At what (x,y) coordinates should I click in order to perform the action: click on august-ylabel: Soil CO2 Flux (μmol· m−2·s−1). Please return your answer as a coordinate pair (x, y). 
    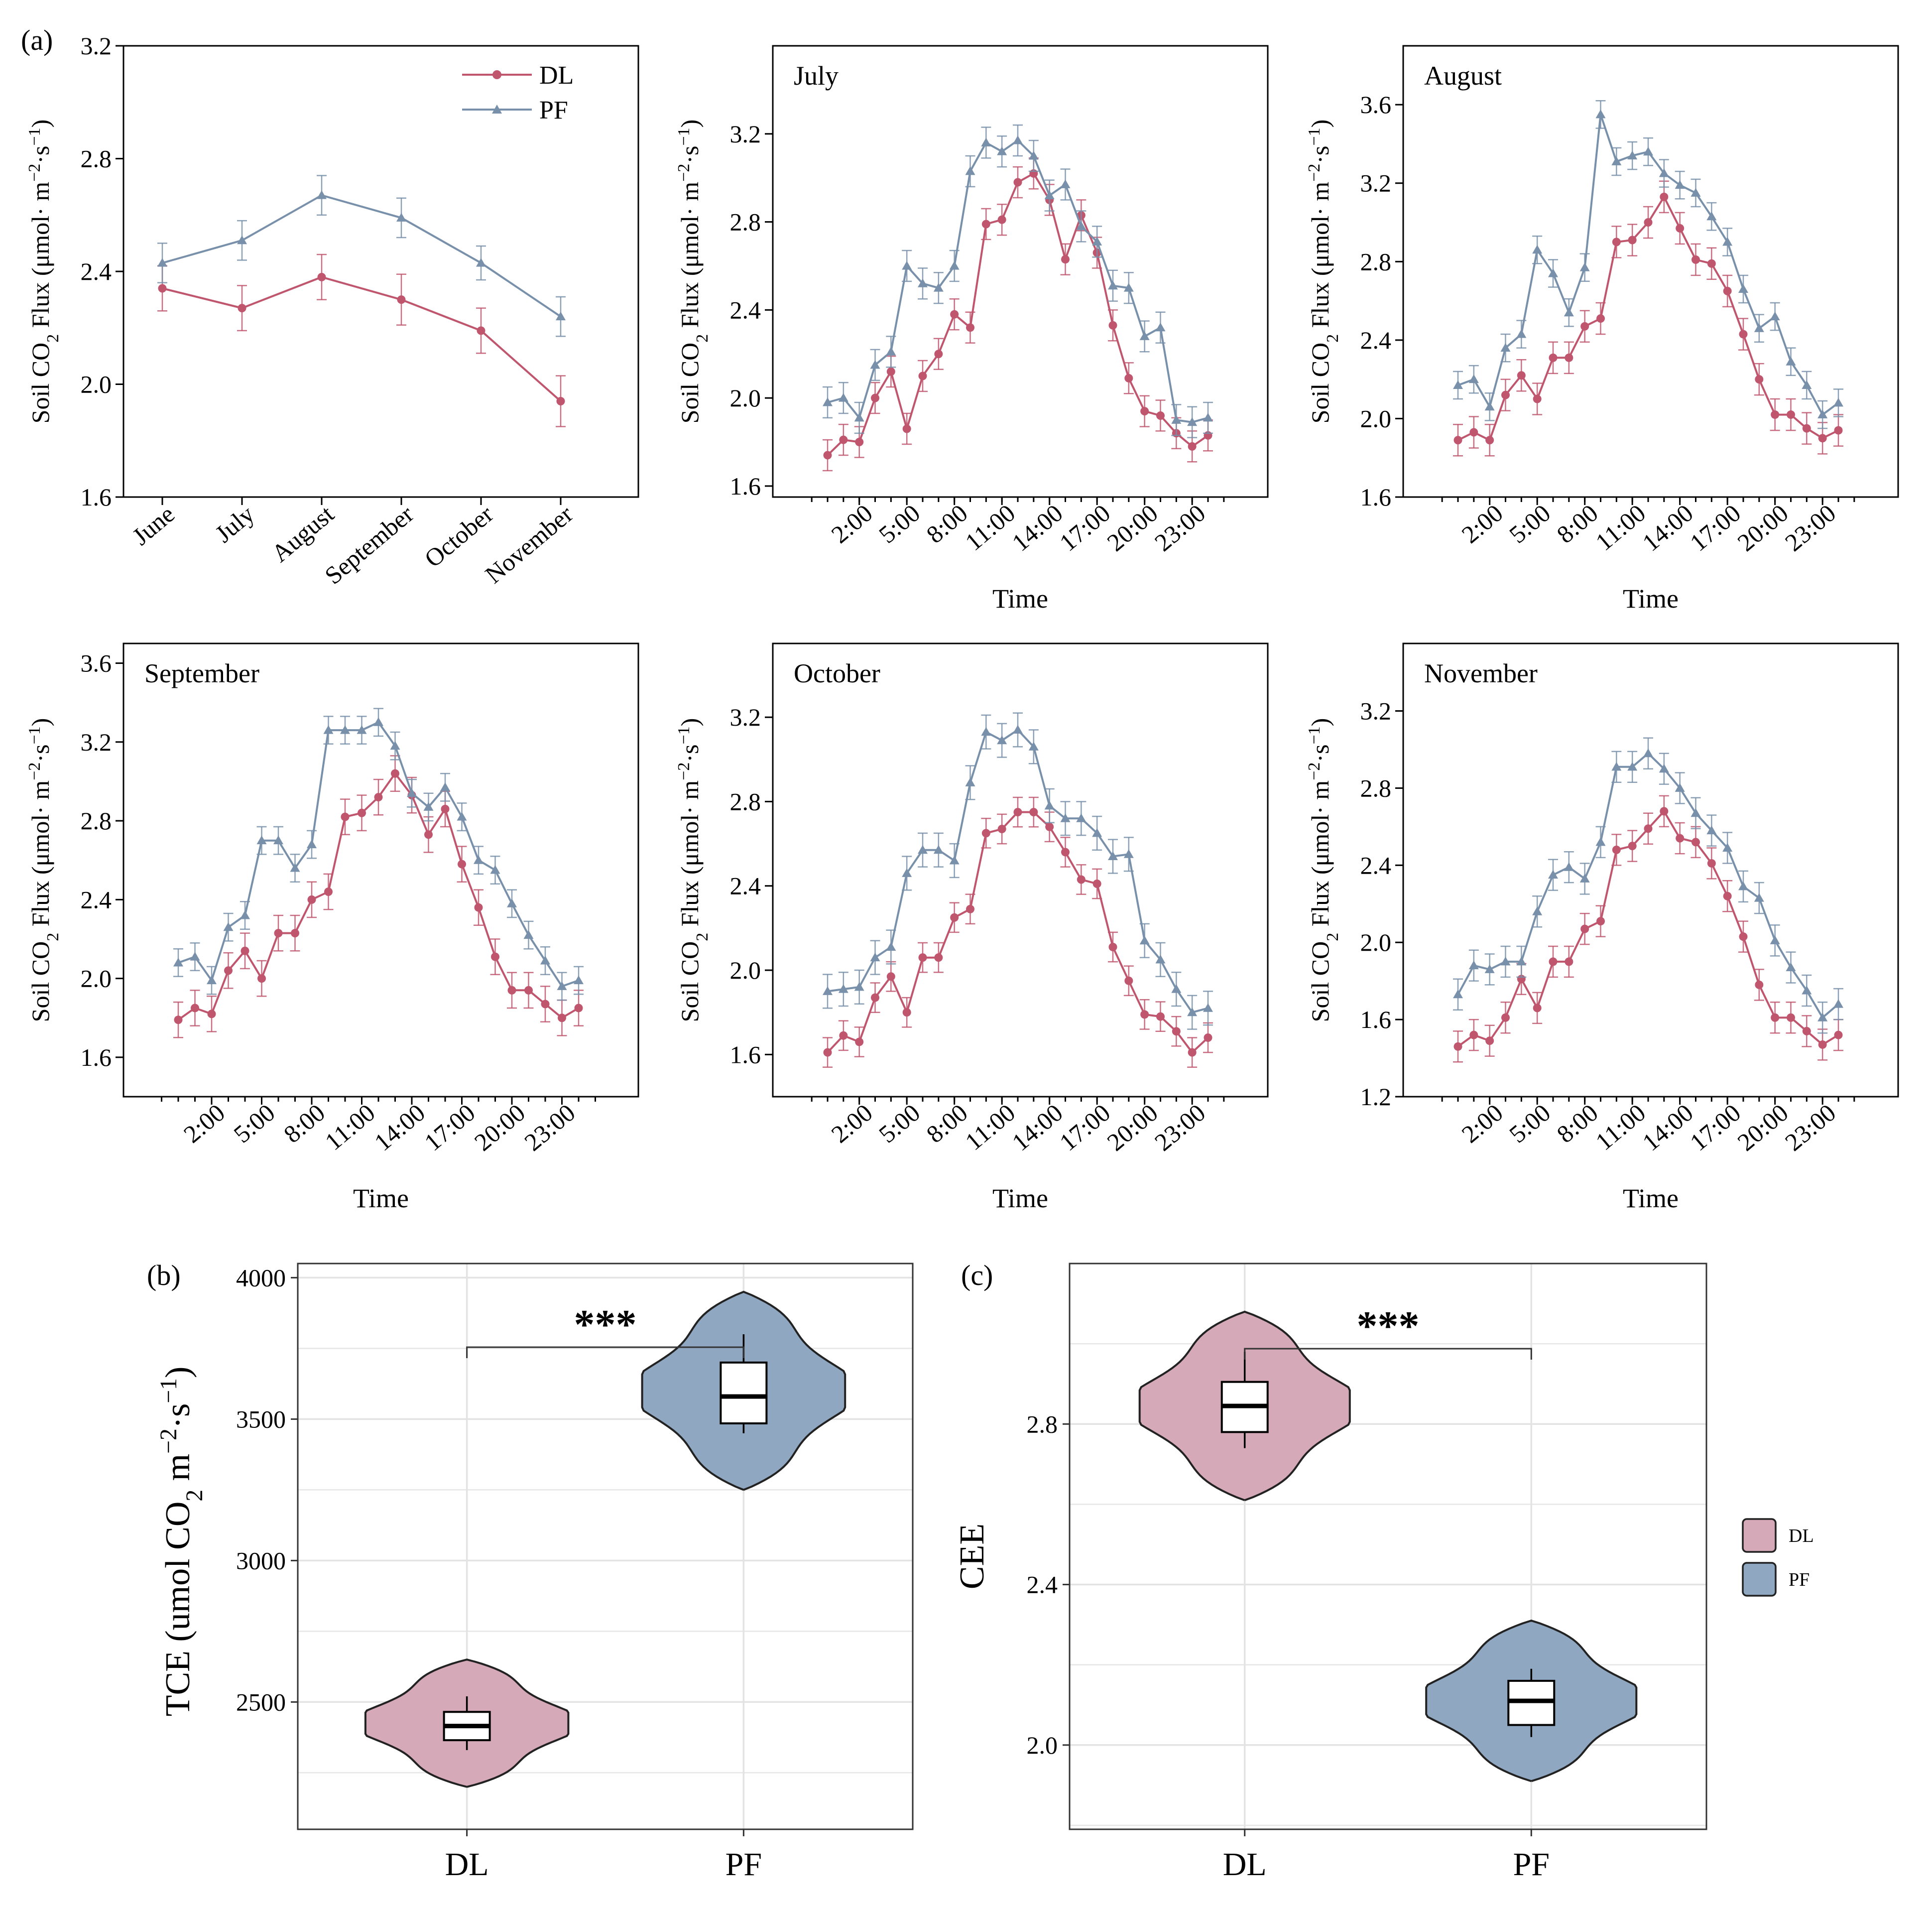
    Looking at the image, I should click on (1324, 272).